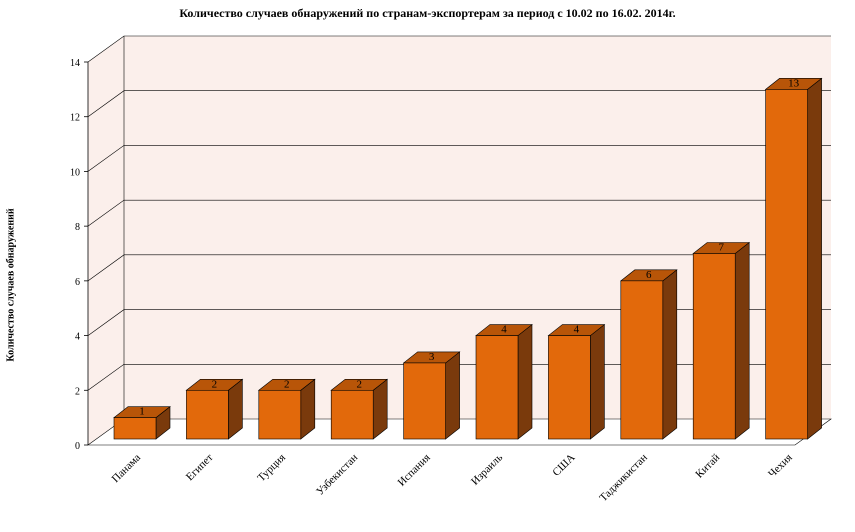 This screenshot has width=855, height=532. I want to click on category-label: США, so click(563, 465).